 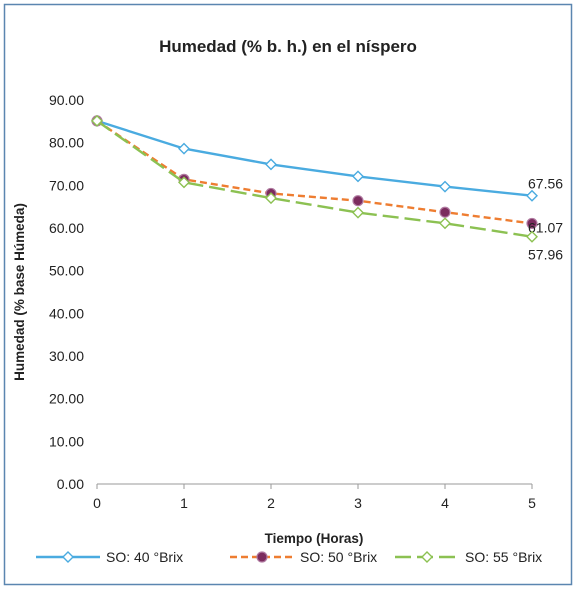 I want to click on legend-item: SO: 55 °Brix, so click(x=468, y=557).